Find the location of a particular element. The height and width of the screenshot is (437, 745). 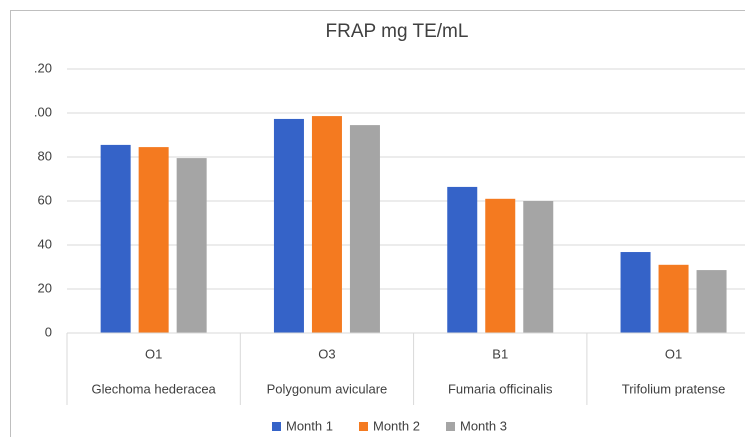

legend-label: Month 3 is located at coordinates (483, 425).